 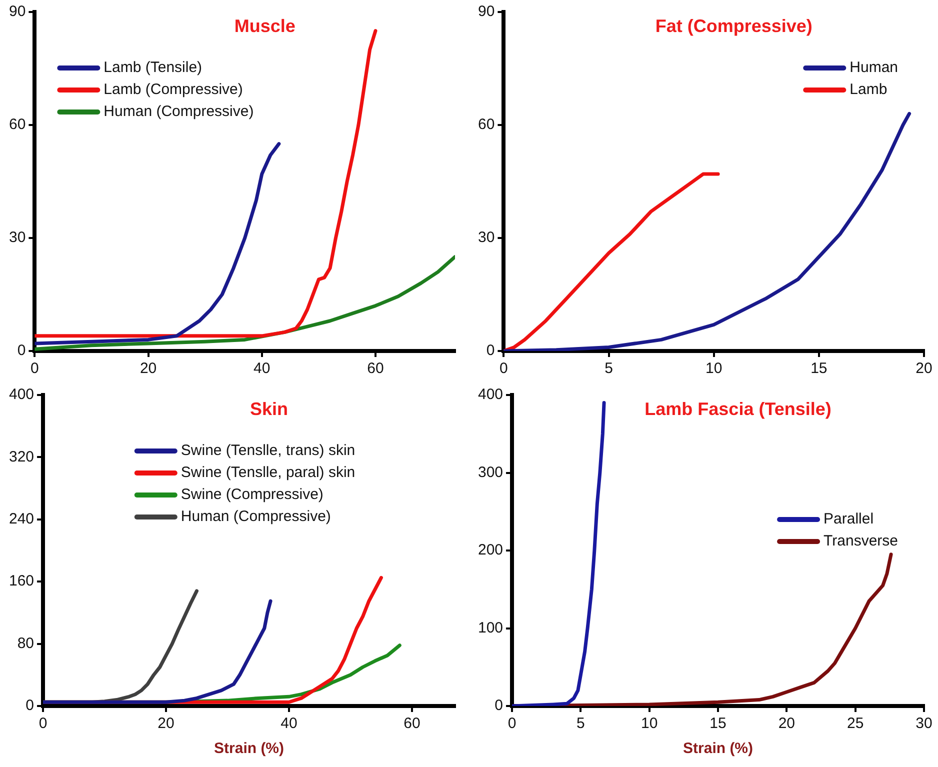 I want to click on legend-label: Lamb (Compressive), so click(x=173, y=89).